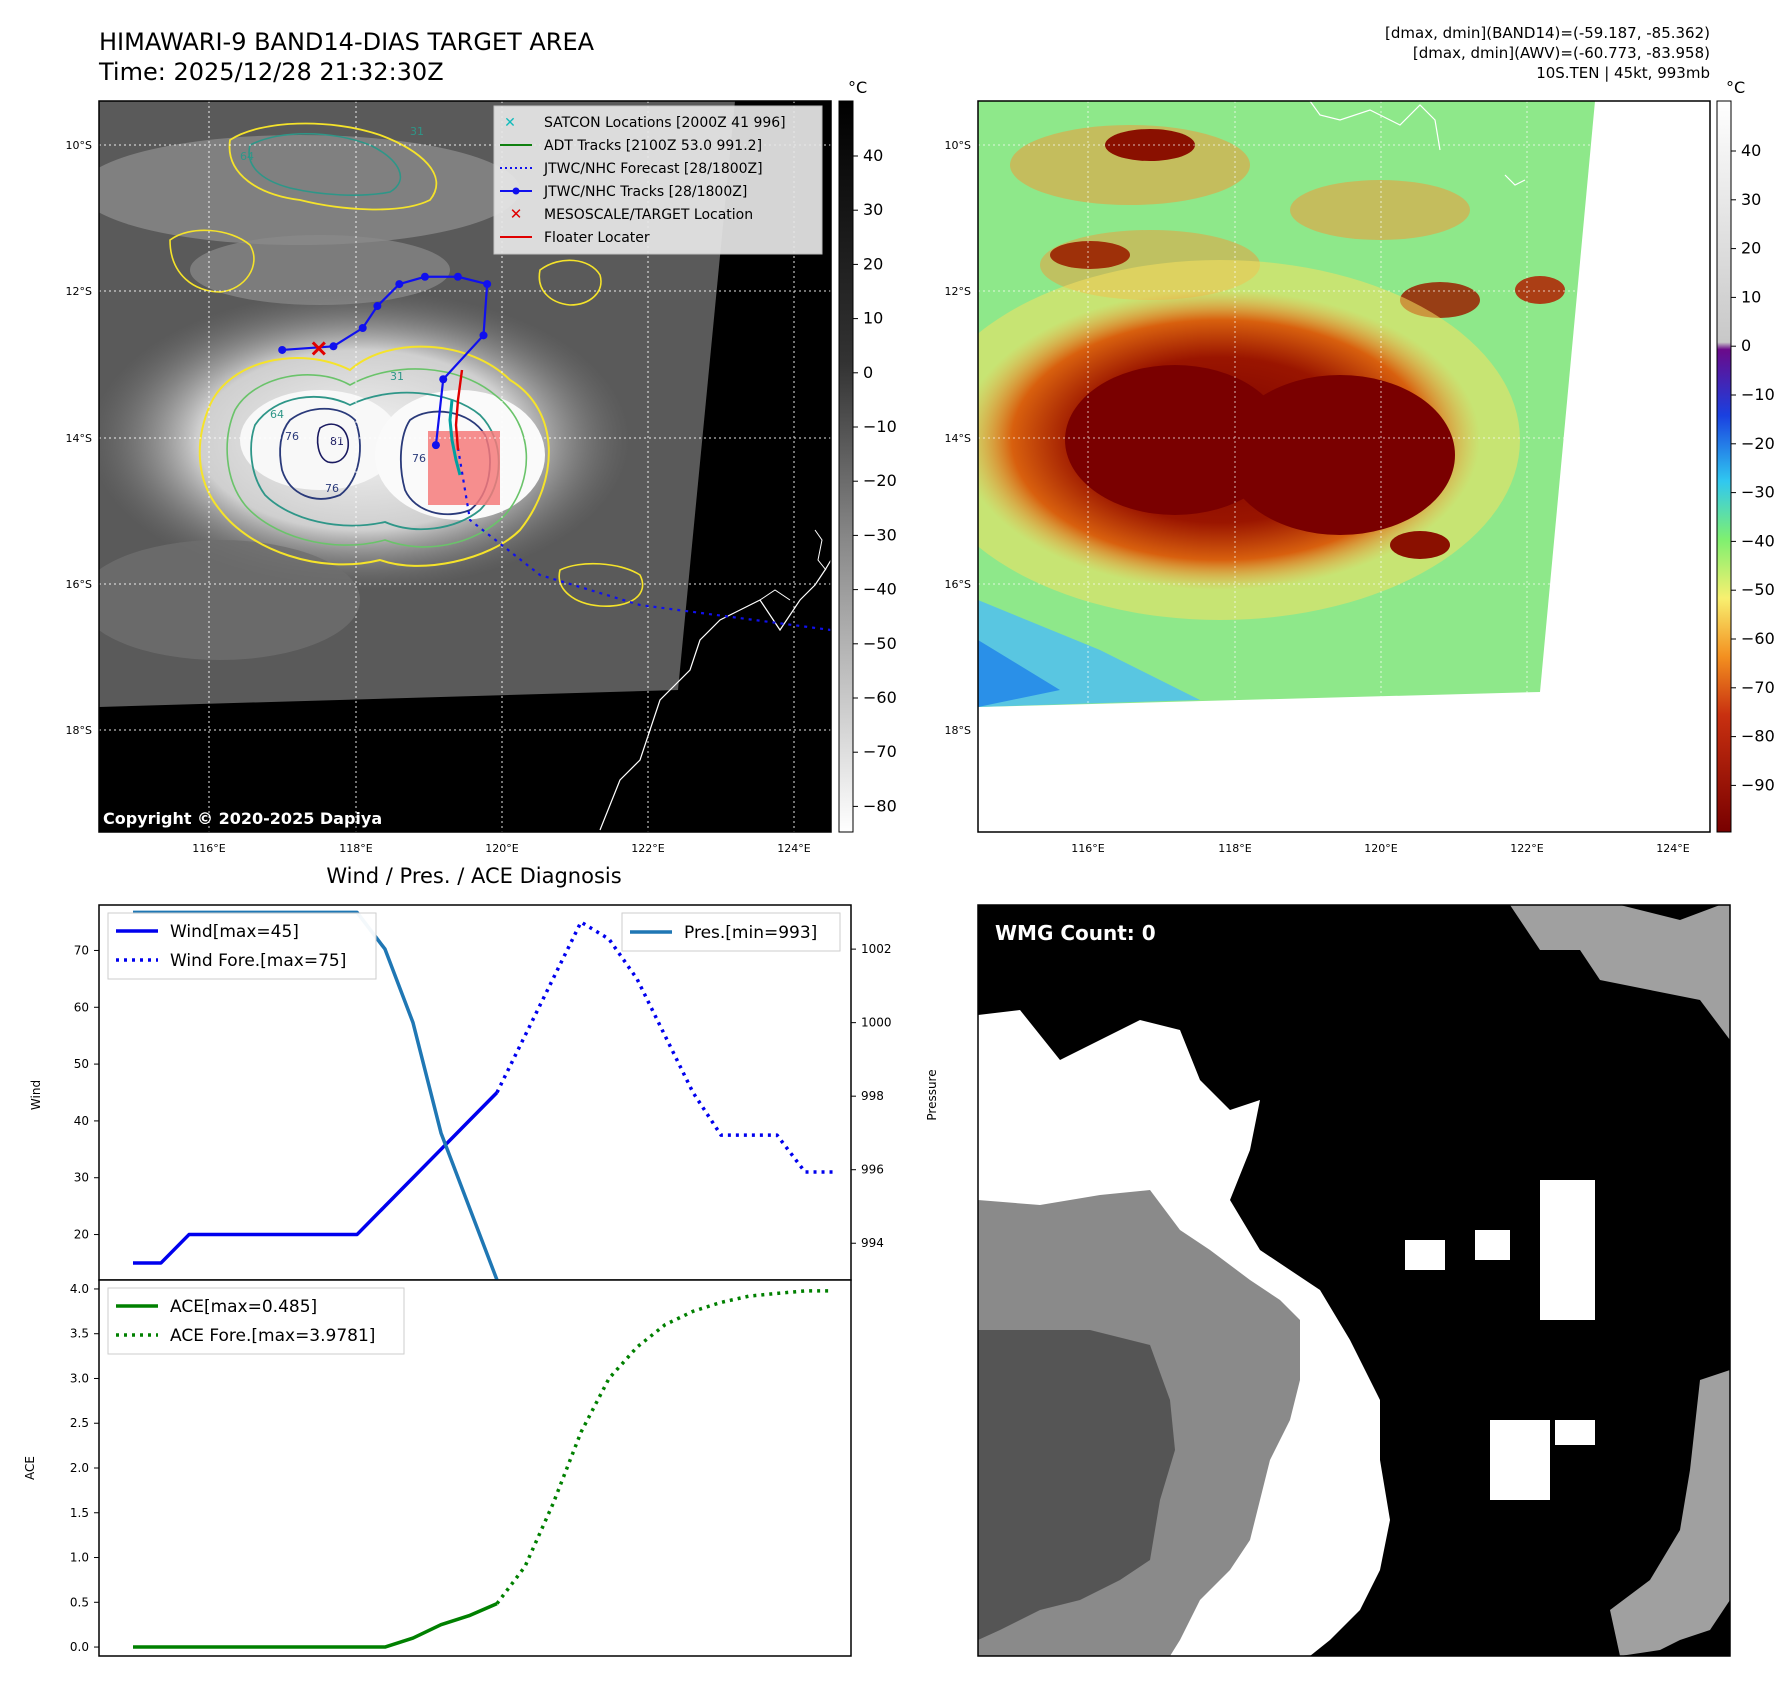  I want to click on wmg-dark-region, so click(1076, 1485).